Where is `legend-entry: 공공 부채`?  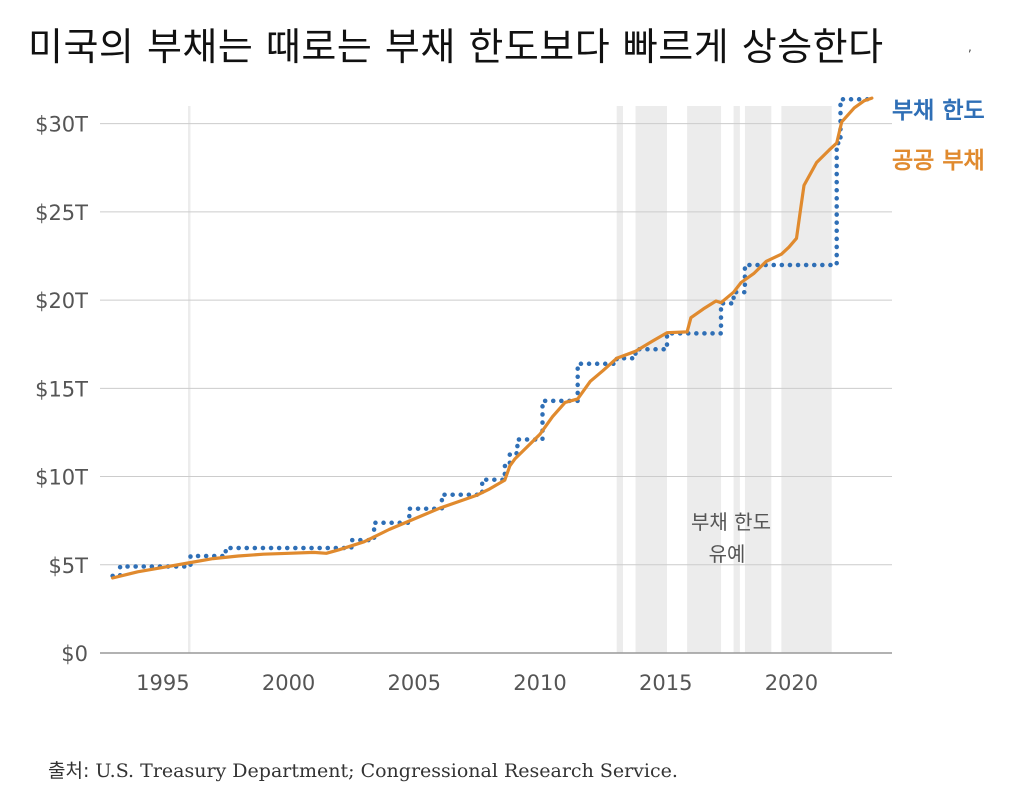
legend-entry: 공공 부채 is located at coordinates (938, 161).